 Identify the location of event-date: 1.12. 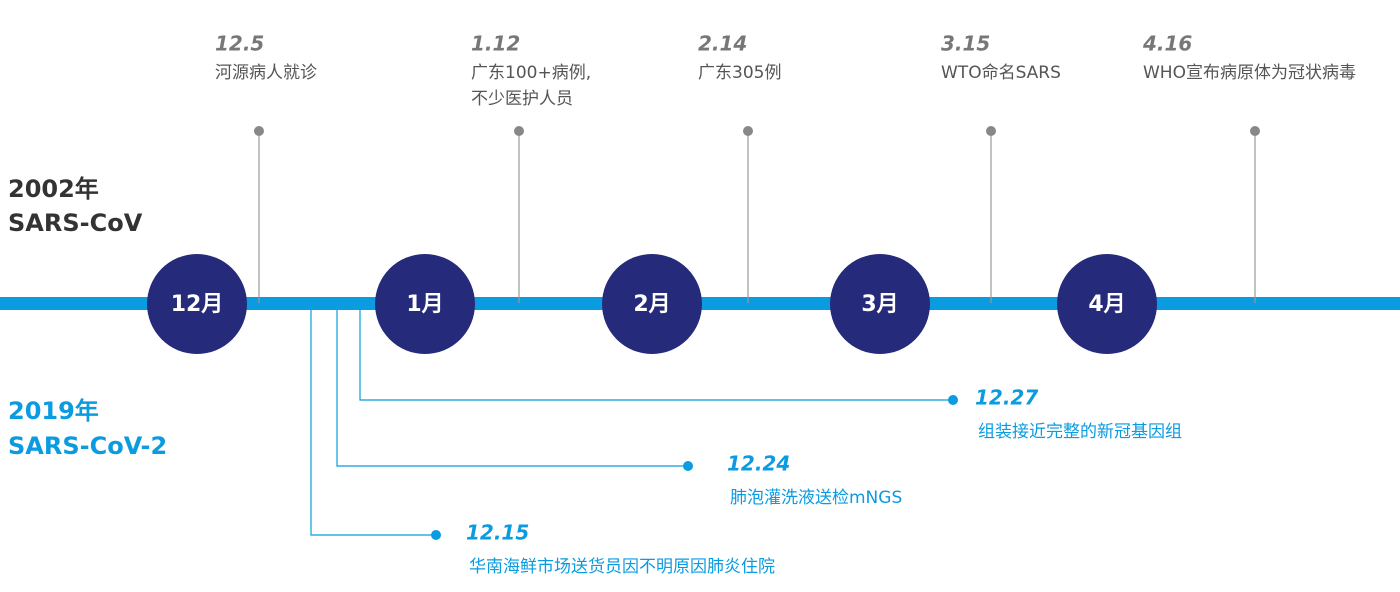
(495, 44).